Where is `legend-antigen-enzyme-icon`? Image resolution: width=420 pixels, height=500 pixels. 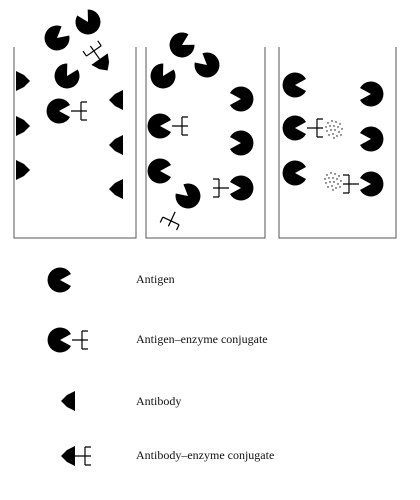 legend-antigen-enzyme-icon is located at coordinates (68, 340).